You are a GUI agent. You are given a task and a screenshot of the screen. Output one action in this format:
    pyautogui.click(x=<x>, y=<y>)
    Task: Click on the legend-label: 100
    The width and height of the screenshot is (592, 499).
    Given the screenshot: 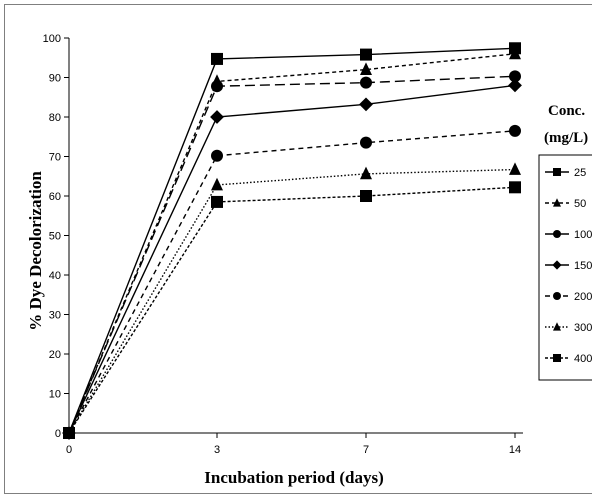 What is the action you would take?
    pyautogui.click(x=583, y=235)
    